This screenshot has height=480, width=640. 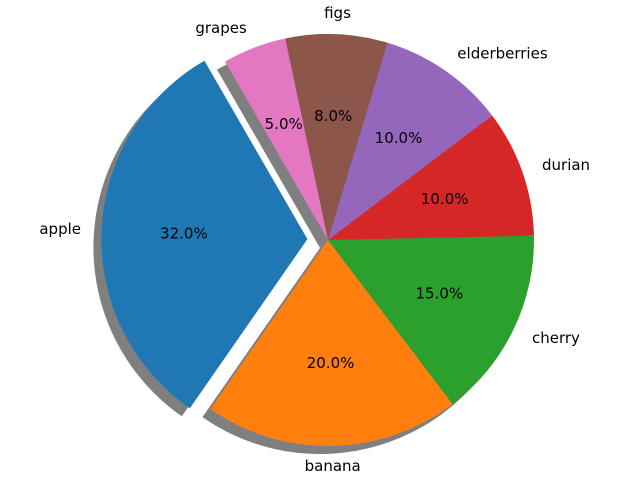 I want to click on percent-label-elderberries: 10.0%, so click(x=399, y=138).